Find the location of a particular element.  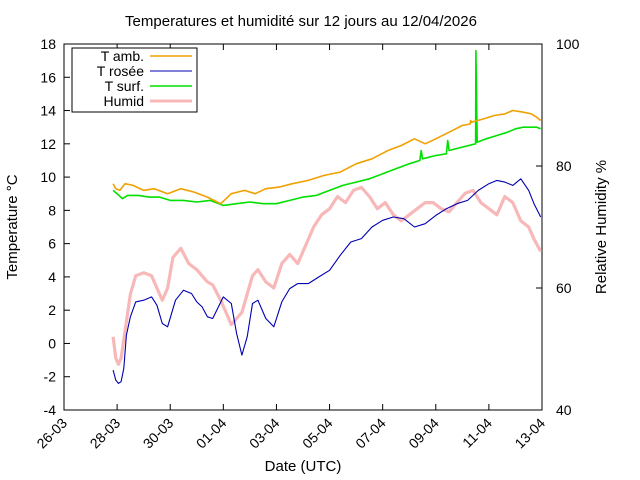

y-tick-label: 6 is located at coordinates (52, 244).